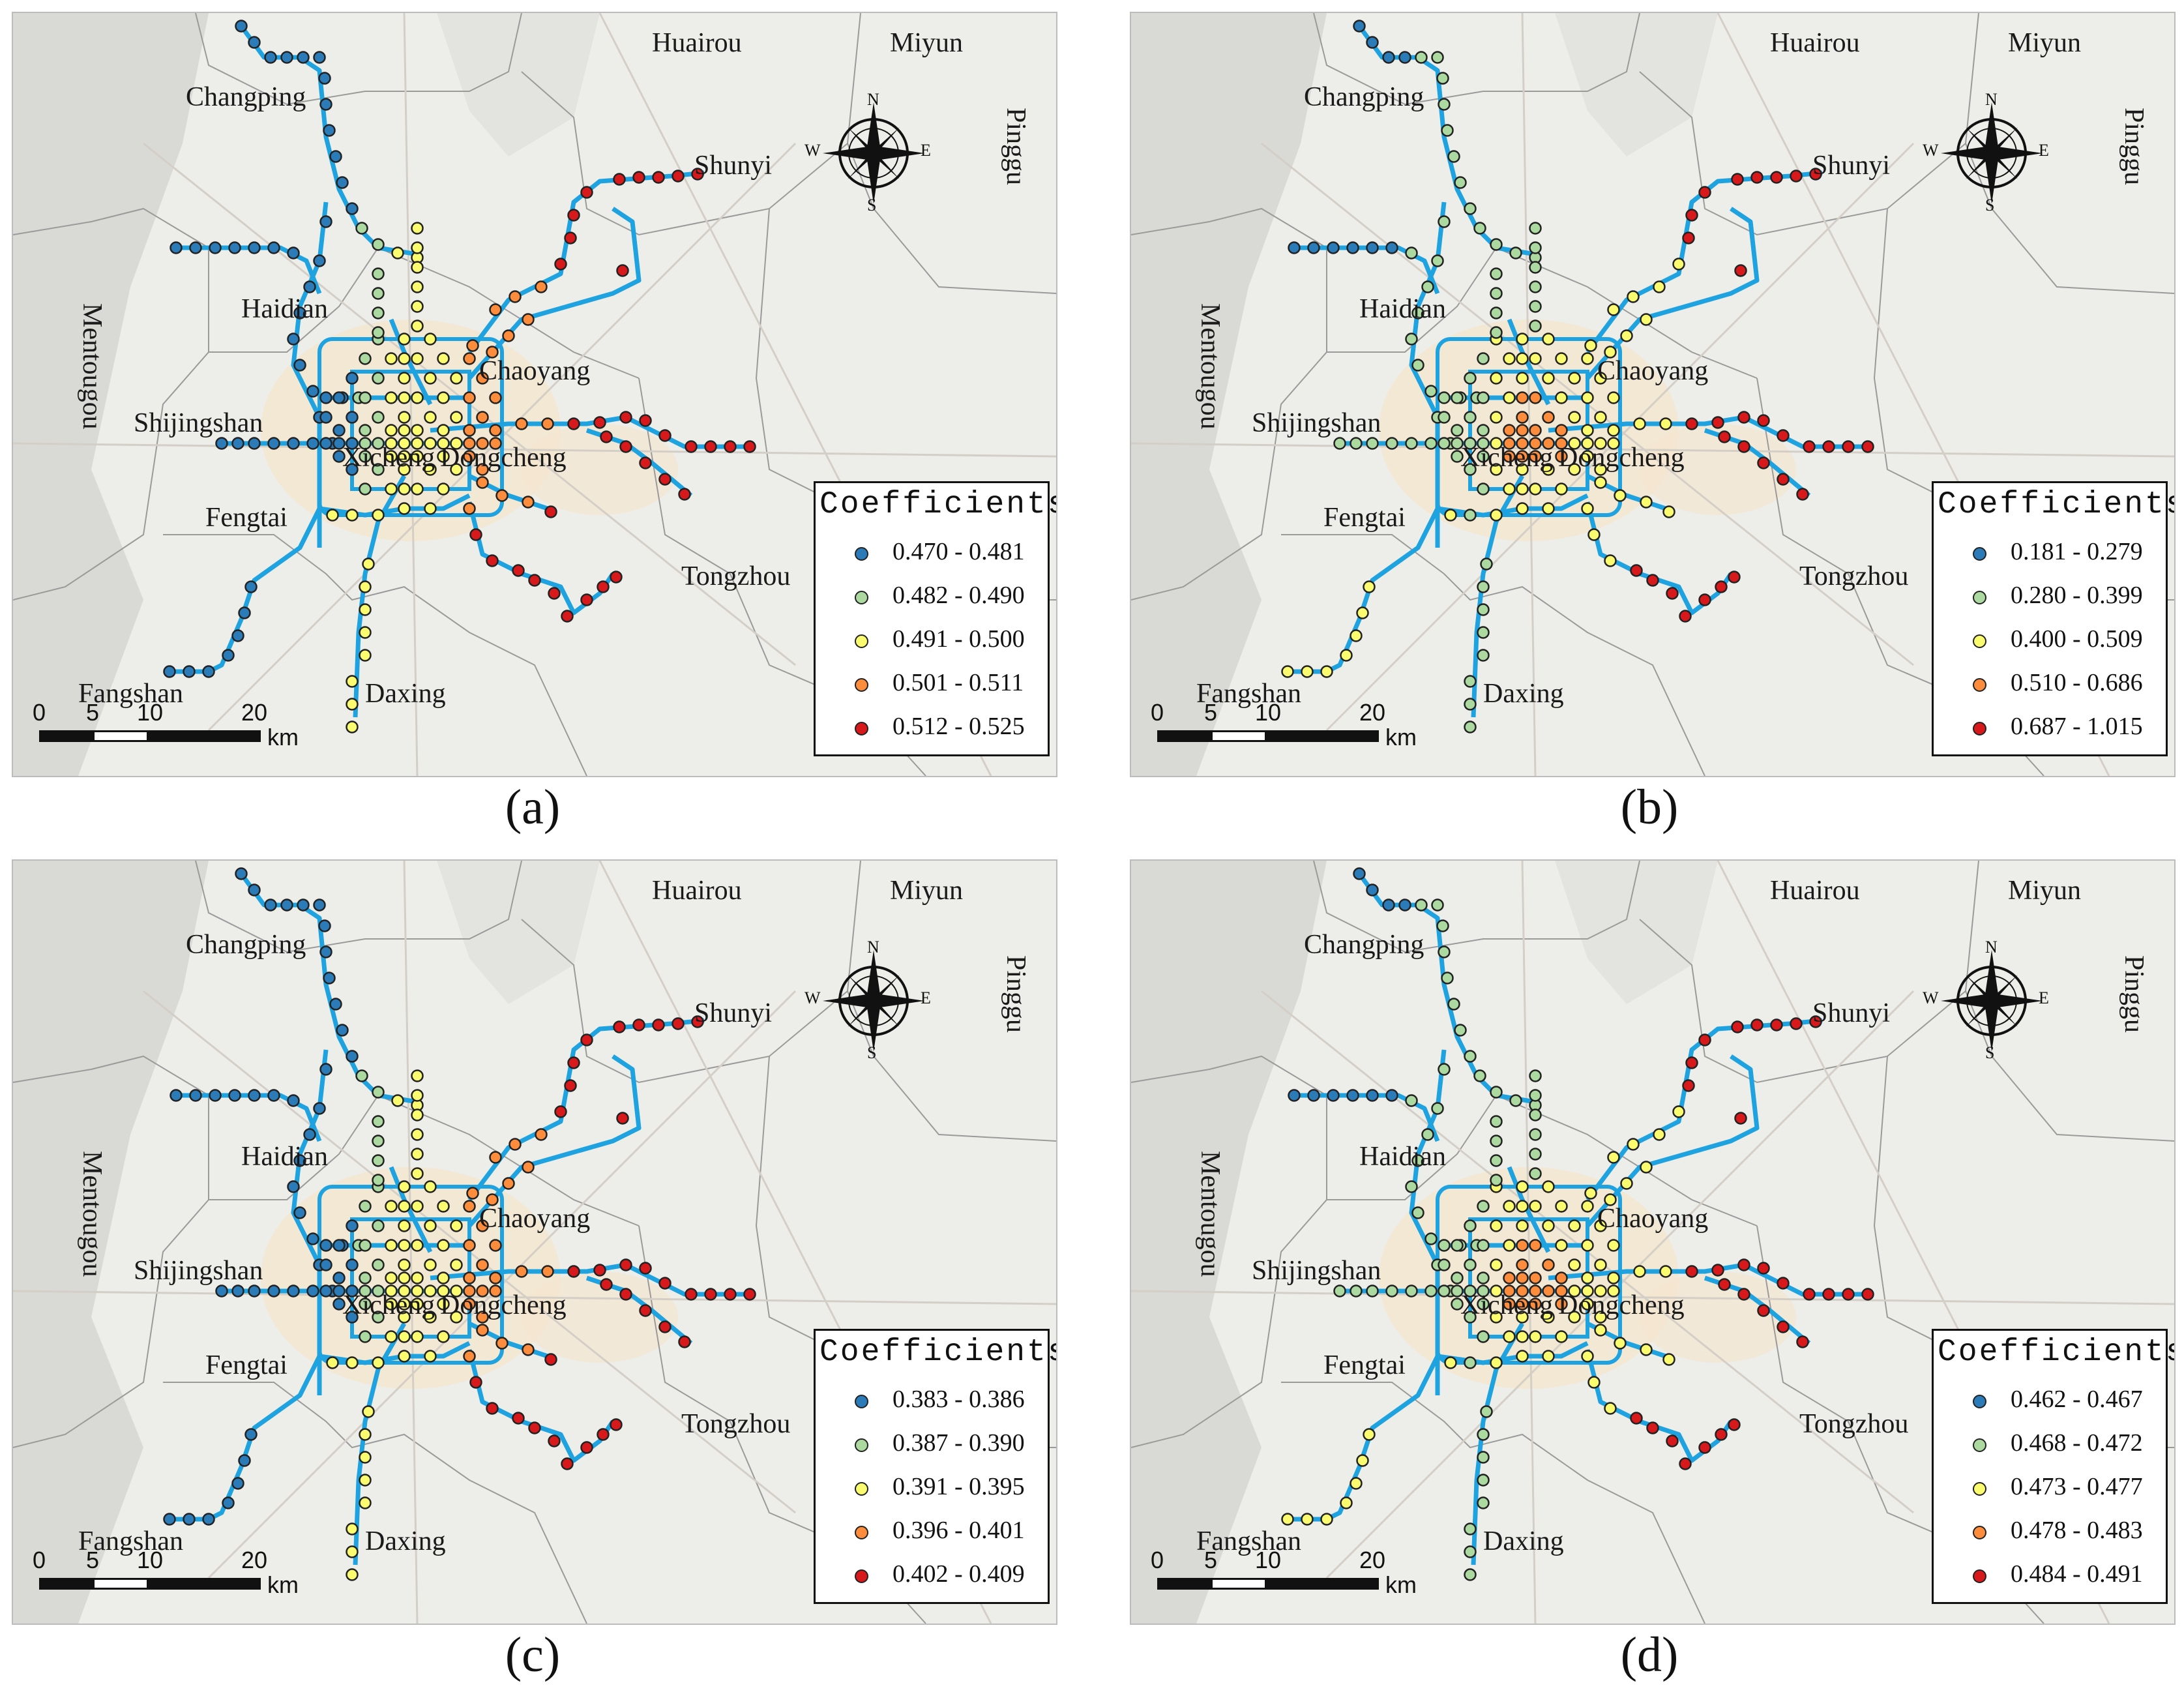 This screenshot has height=1707, width=2184. What do you see at coordinates (1653, 1297) in the screenshot?
I see `road` at bounding box center [1653, 1297].